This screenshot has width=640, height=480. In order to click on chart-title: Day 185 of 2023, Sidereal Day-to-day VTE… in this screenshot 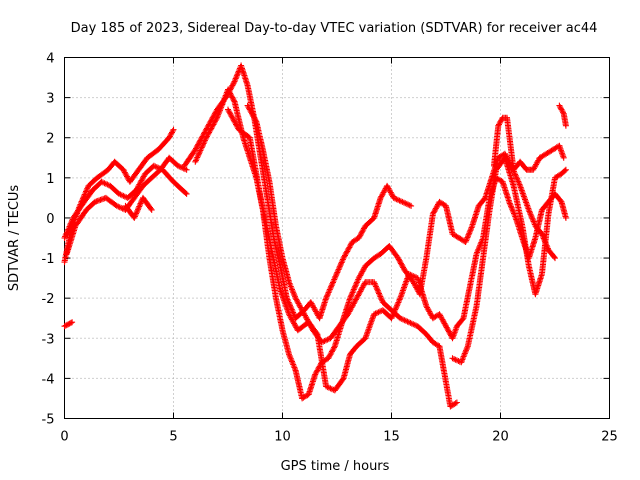, I will do `click(334, 28)`.